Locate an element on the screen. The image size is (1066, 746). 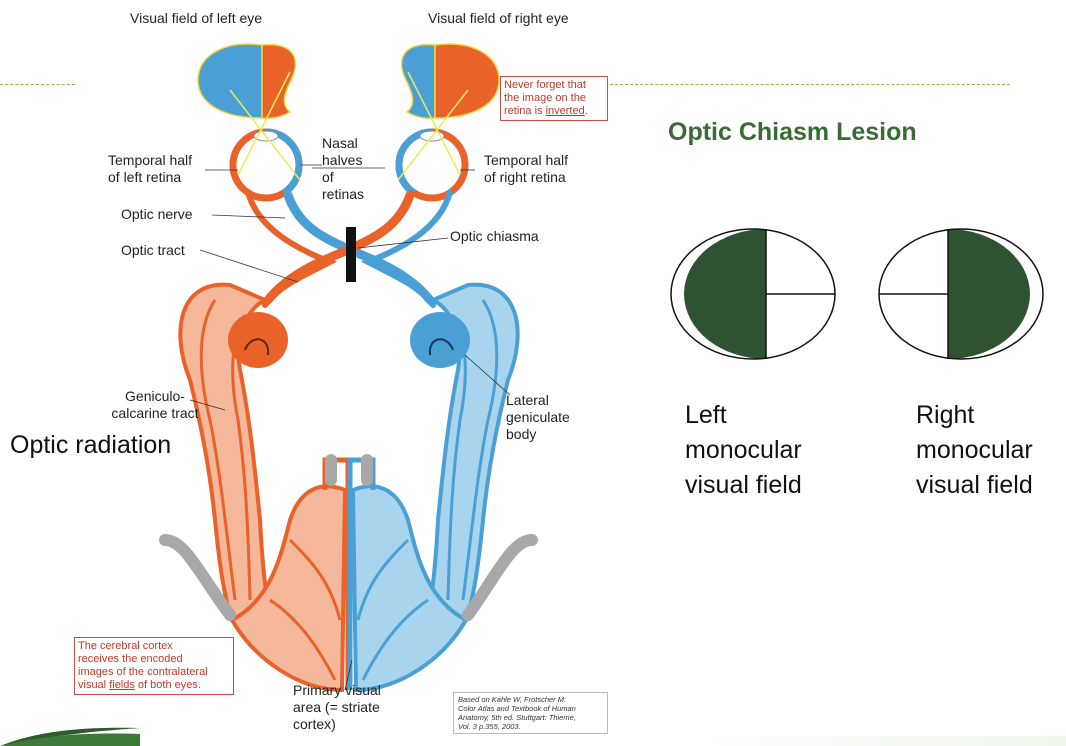
label-optic-radiation: Optic radiation is located at coordinates (91, 445).